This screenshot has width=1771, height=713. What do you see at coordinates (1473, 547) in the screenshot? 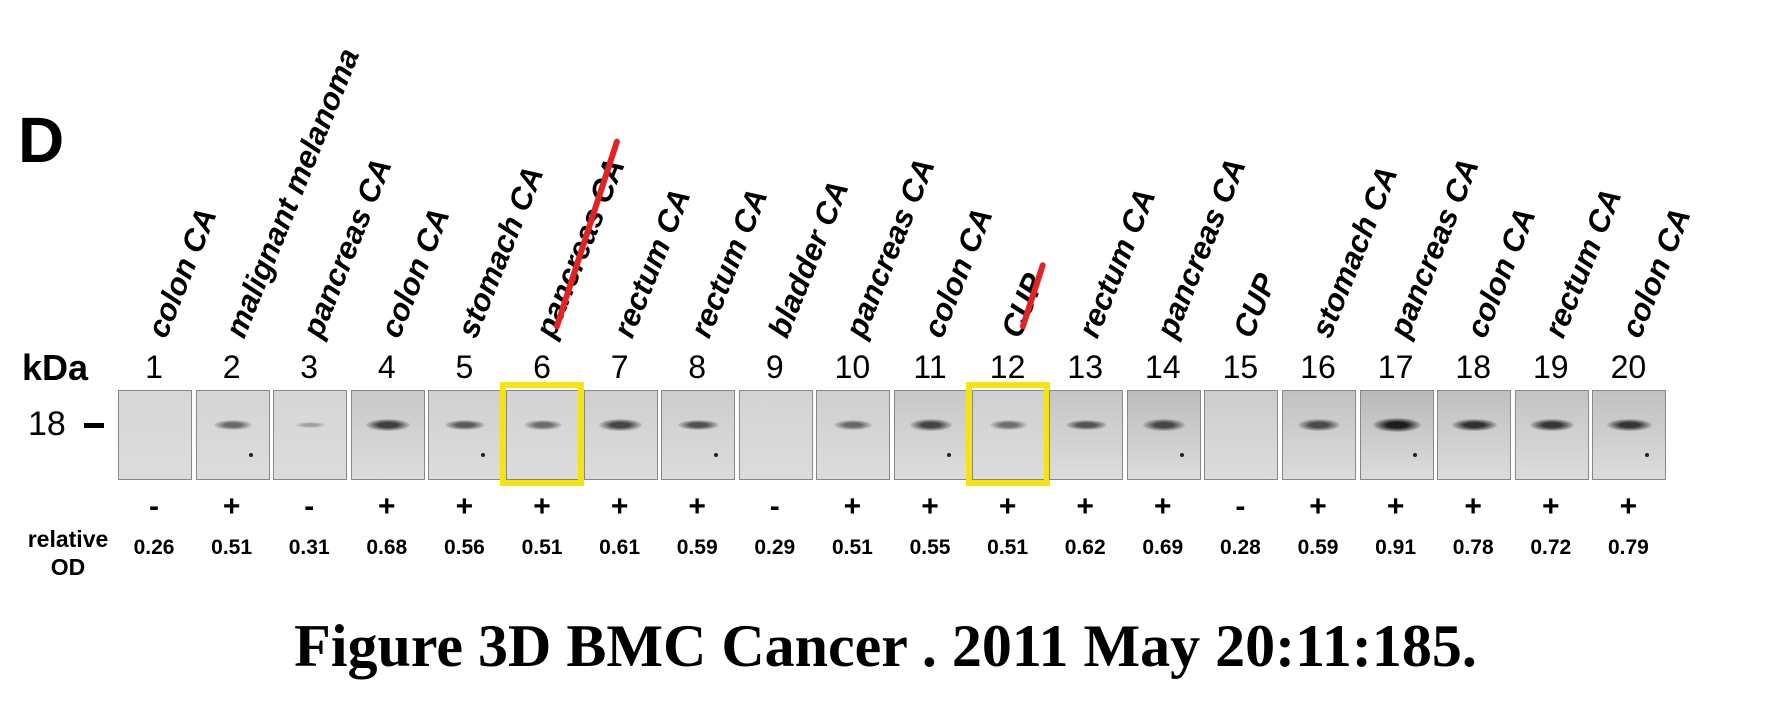
I see `relative-od-value: 0.78` at bounding box center [1473, 547].